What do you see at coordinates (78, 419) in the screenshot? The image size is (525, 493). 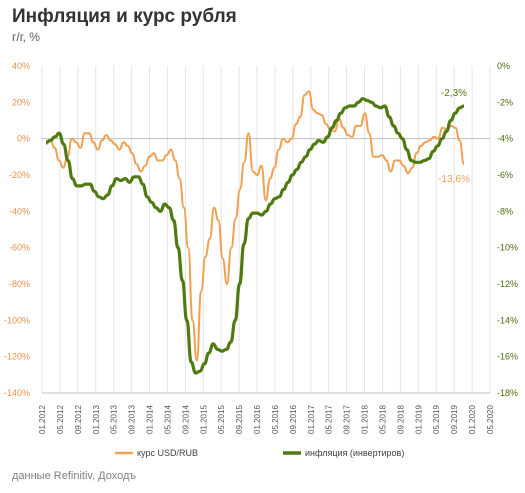 I see `x-tick-label: 09.2012` at bounding box center [78, 419].